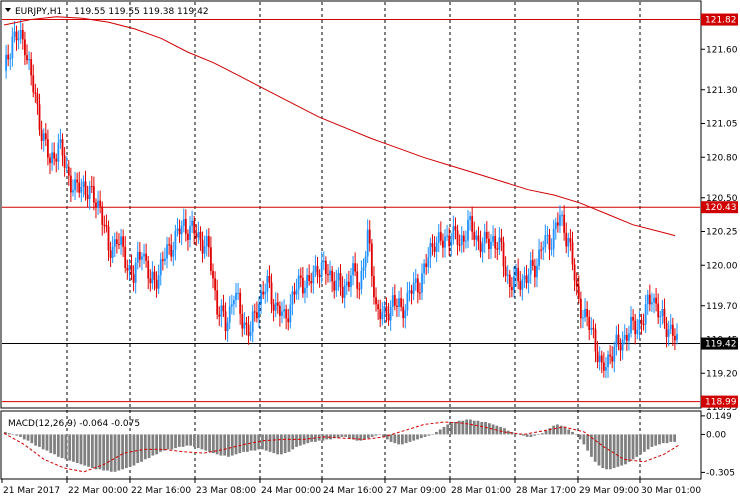 The width and height of the screenshot is (740, 500). I want to click on x-tick-label: 30 Mar 01:00, so click(671, 491).